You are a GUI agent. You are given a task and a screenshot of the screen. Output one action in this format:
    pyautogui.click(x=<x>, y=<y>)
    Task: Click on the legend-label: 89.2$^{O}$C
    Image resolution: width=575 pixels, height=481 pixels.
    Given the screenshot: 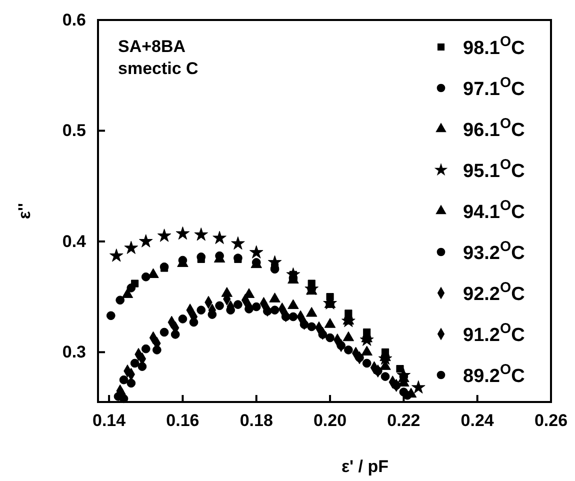 What is the action you would take?
    pyautogui.click(x=494, y=374)
    